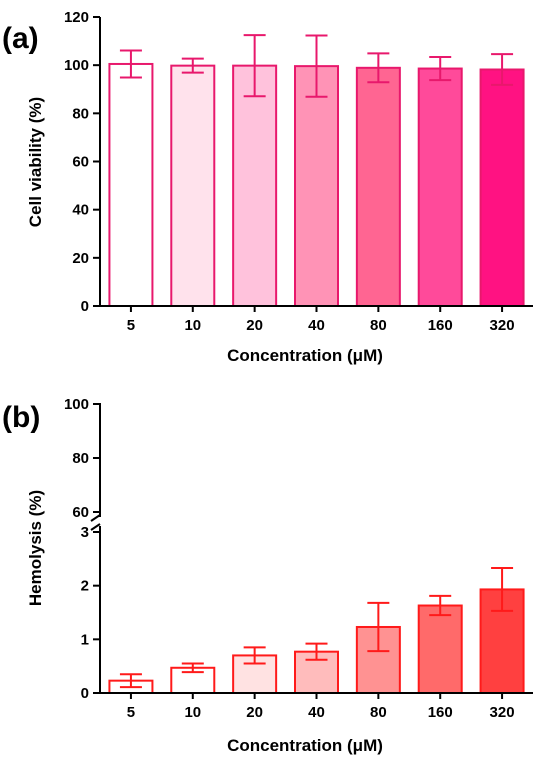 The width and height of the screenshot is (550, 768). What do you see at coordinates (378, 712) in the screenshot?
I see `panel-b-x-tick-label: 80` at bounding box center [378, 712].